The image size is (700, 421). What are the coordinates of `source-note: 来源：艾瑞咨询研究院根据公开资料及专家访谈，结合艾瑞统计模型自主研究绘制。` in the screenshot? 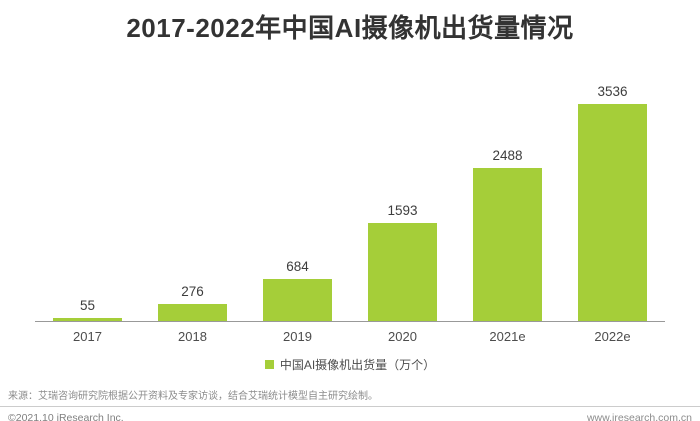 It's located at (193, 396).